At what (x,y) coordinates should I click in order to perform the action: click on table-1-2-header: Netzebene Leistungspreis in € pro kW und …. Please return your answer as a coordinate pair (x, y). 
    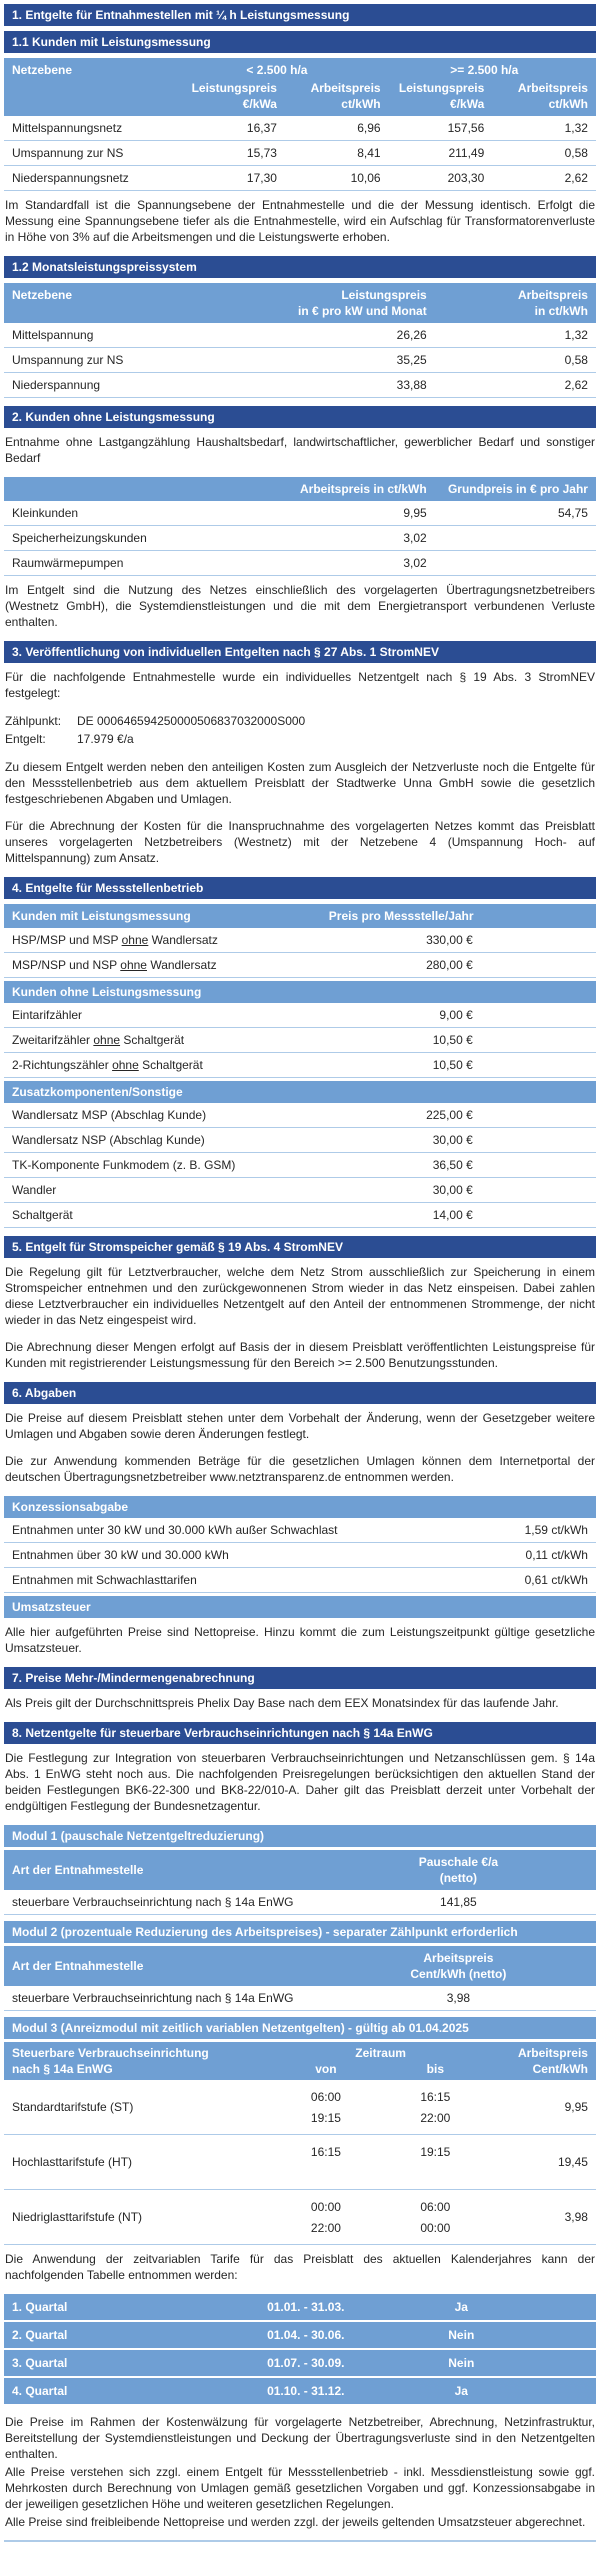
    Looking at the image, I should click on (300, 303).